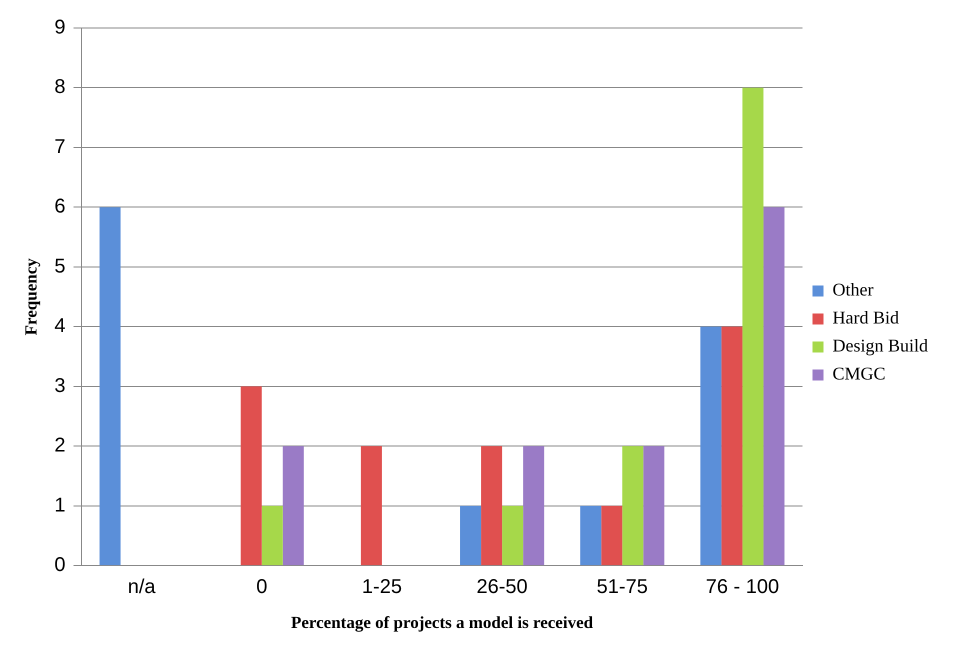 This screenshot has width=957, height=657. What do you see at coordinates (60, 505) in the screenshot?
I see `y-tick-label: 1` at bounding box center [60, 505].